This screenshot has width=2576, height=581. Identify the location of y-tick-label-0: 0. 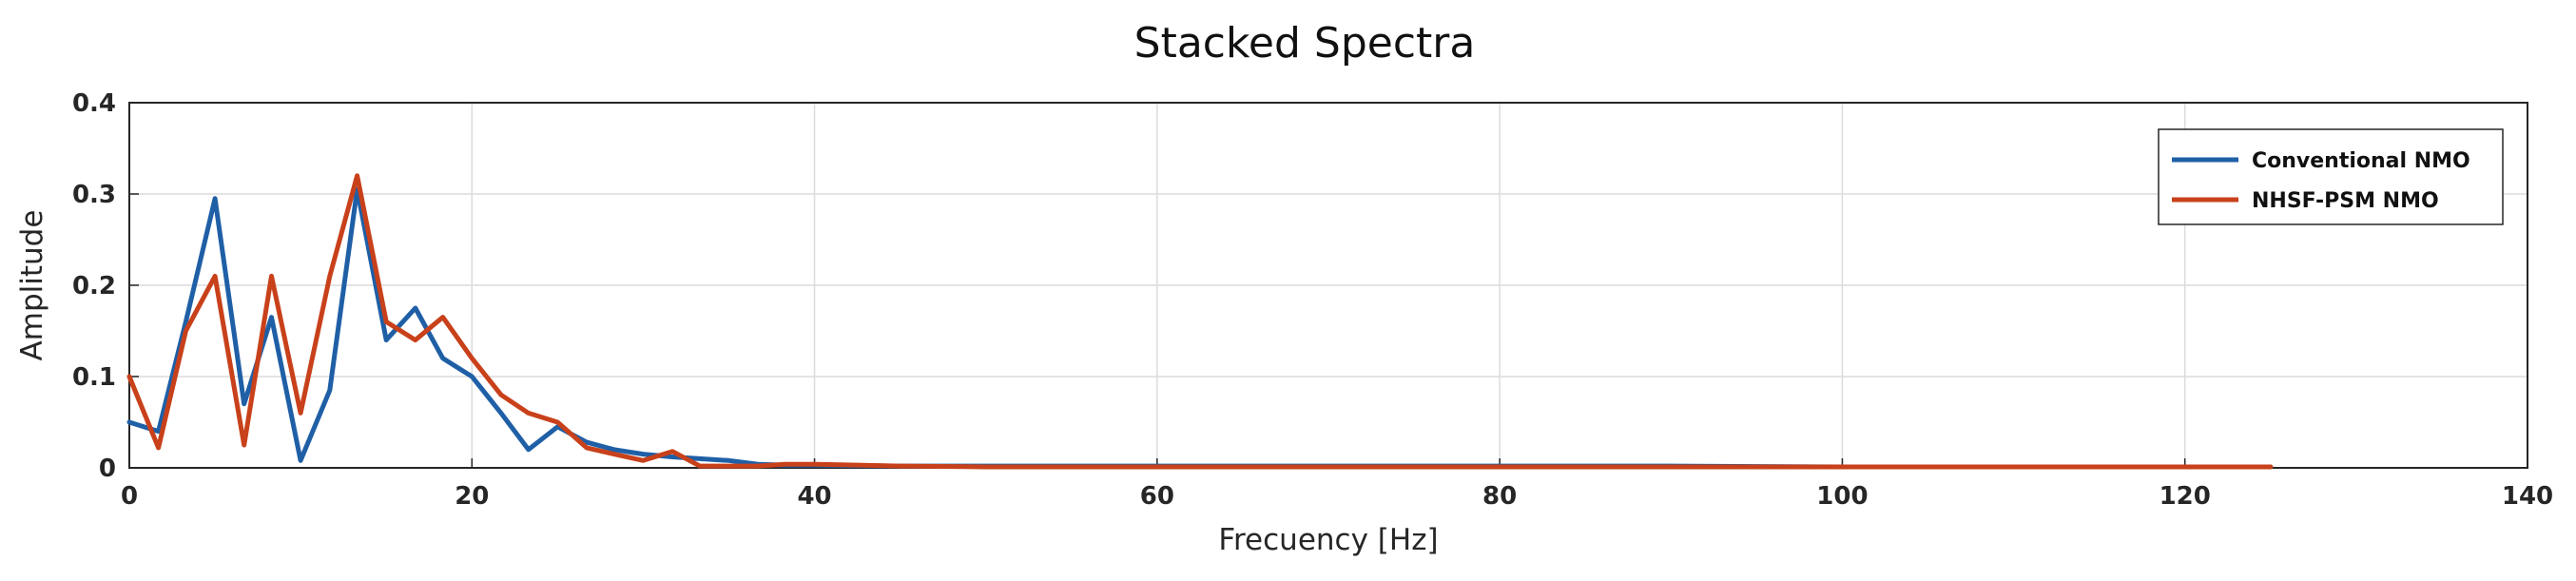
(107, 469).